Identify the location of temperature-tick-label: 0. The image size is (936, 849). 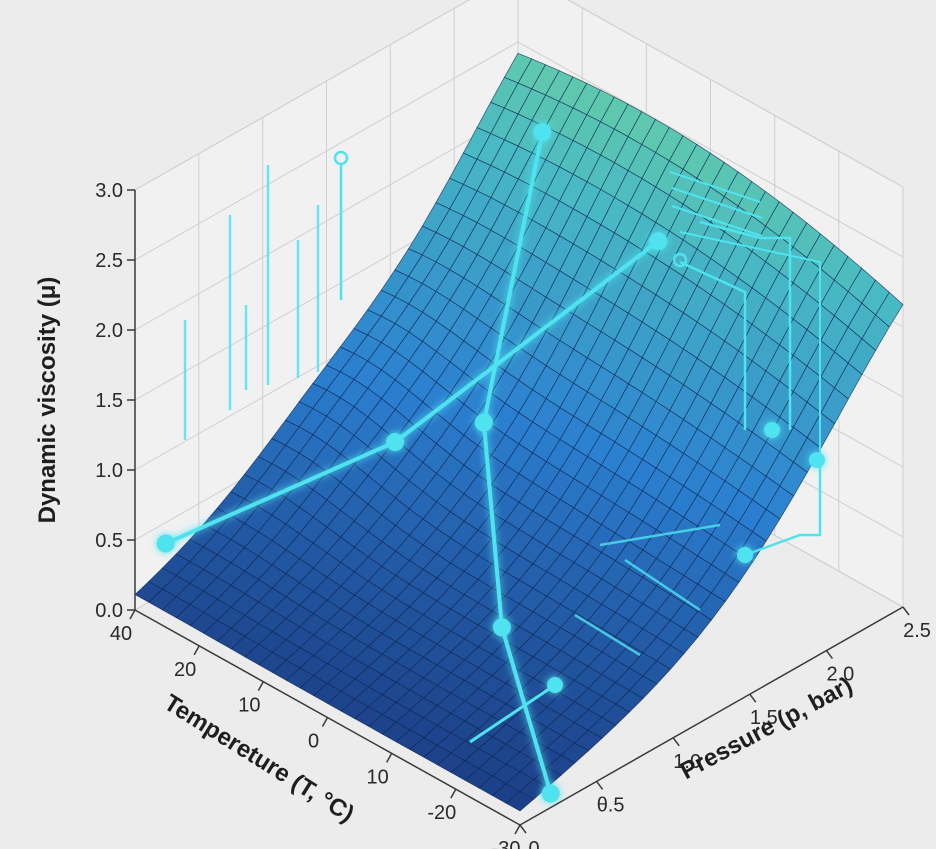
(313, 742).